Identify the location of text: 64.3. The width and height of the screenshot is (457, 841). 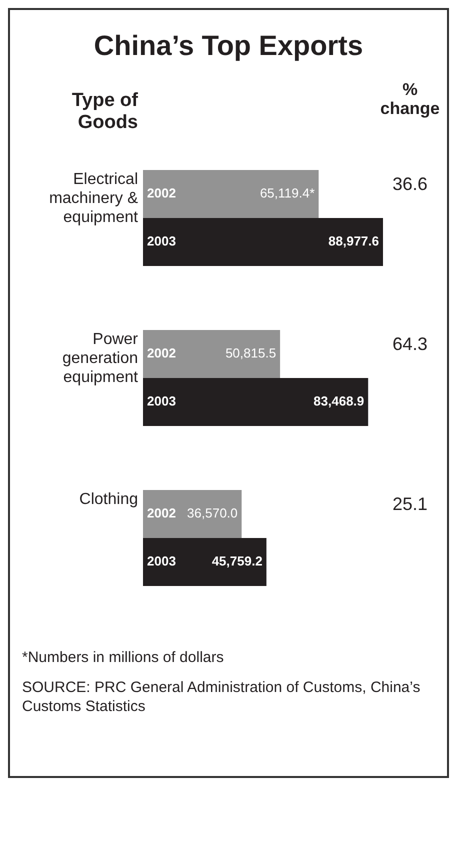
(410, 344).